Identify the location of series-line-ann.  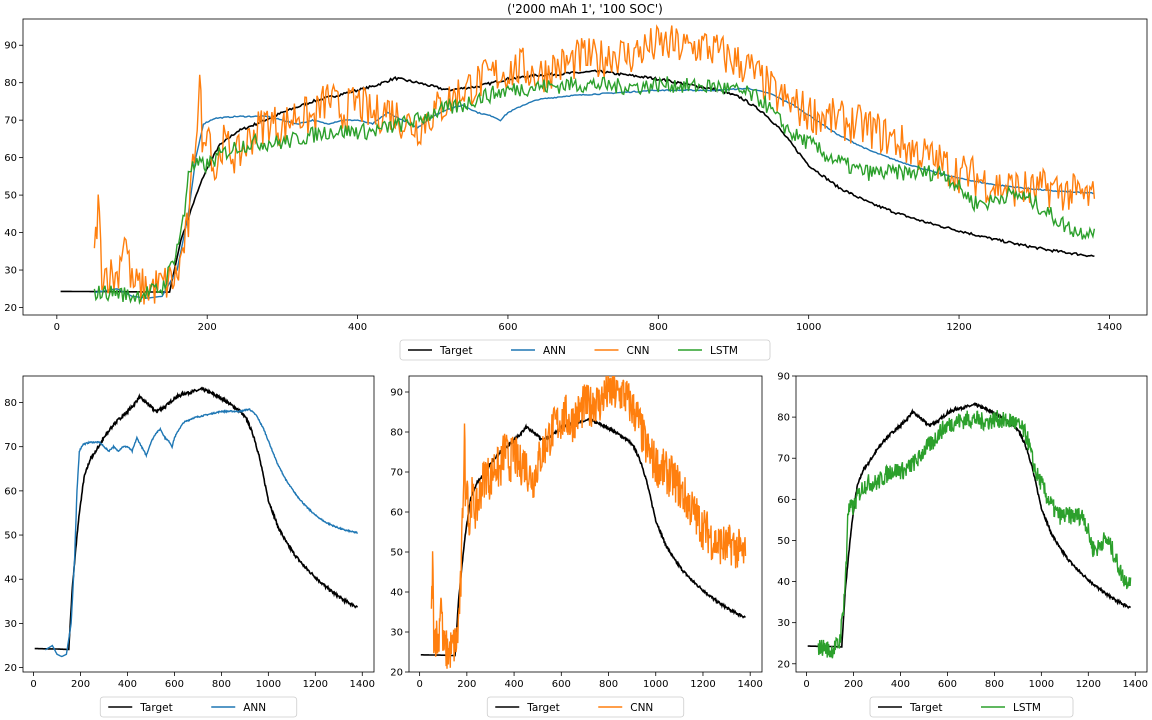
(201, 533).